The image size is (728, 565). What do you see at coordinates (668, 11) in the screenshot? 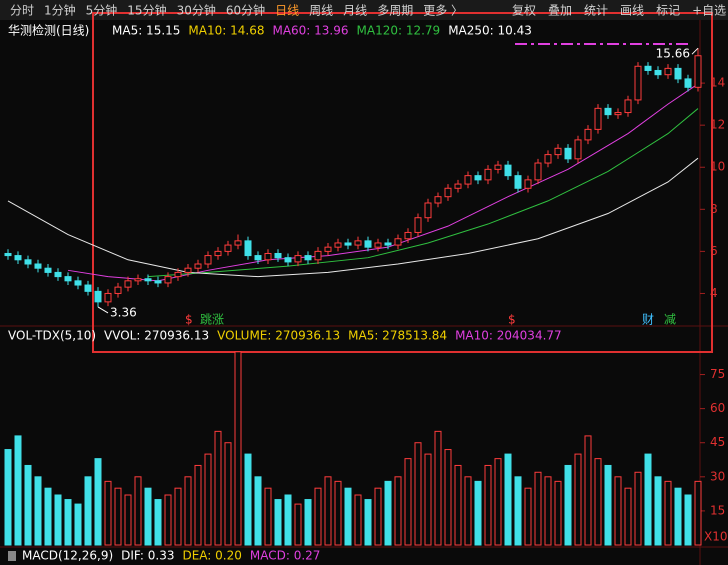
I see `toolbar-button: 标记` at bounding box center [668, 11].